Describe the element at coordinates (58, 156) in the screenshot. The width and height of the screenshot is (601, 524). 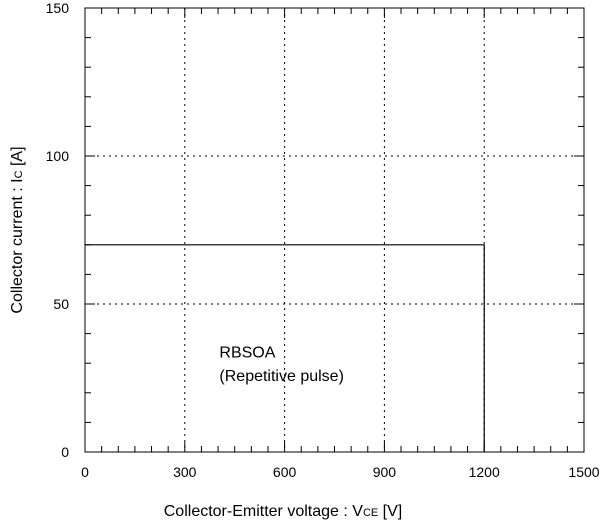
I see `y-tick-label: 100` at that location.